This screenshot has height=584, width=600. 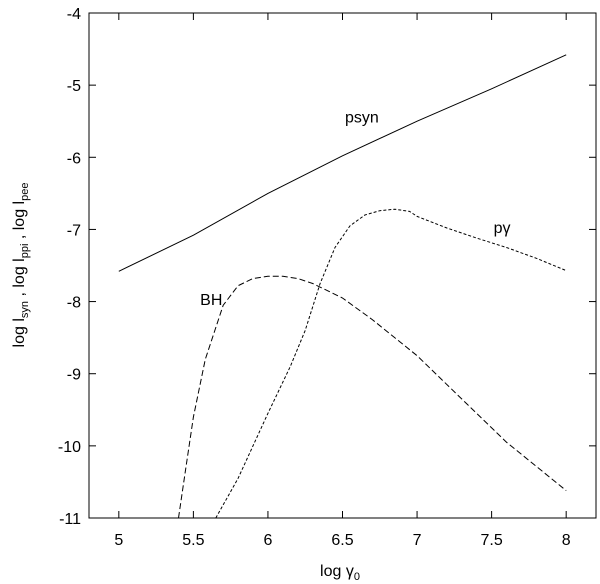 What do you see at coordinates (74, 303) in the screenshot?
I see `y-tick-label: -8` at bounding box center [74, 303].